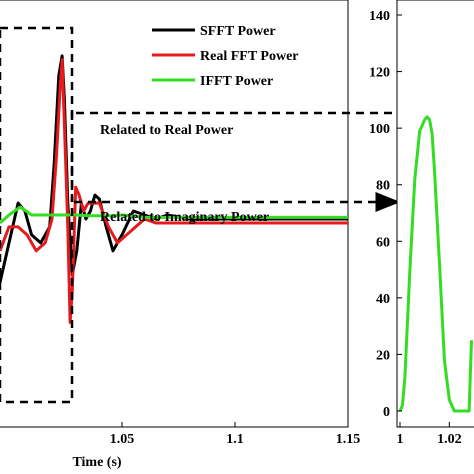 The image size is (474, 474). I want to click on legend-label-real-fft: Real FFT Power, so click(249, 56).